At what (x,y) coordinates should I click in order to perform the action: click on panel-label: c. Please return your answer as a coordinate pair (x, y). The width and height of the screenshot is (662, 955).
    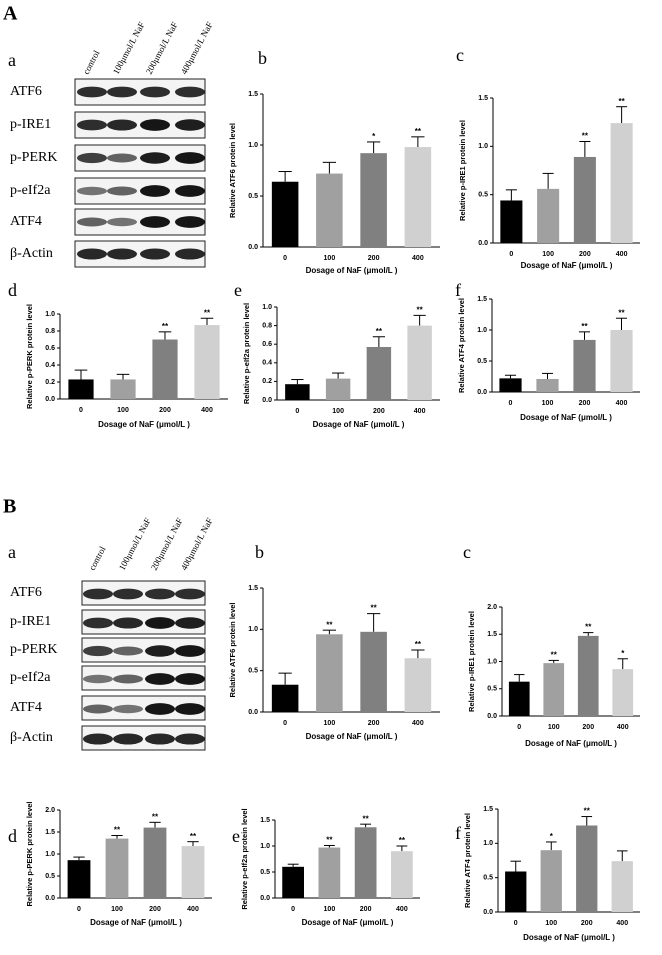
    Looking at the image, I should click on (460, 55).